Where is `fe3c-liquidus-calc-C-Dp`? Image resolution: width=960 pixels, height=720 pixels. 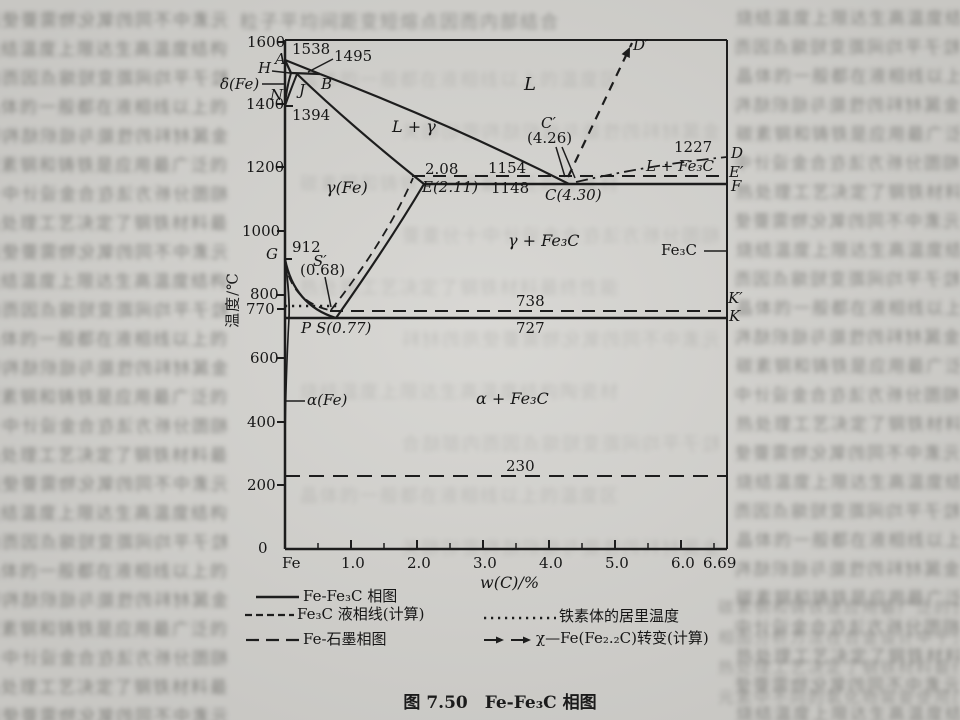
fe3c-liquidus-calc-C-Dp is located at coordinates (600, 110).